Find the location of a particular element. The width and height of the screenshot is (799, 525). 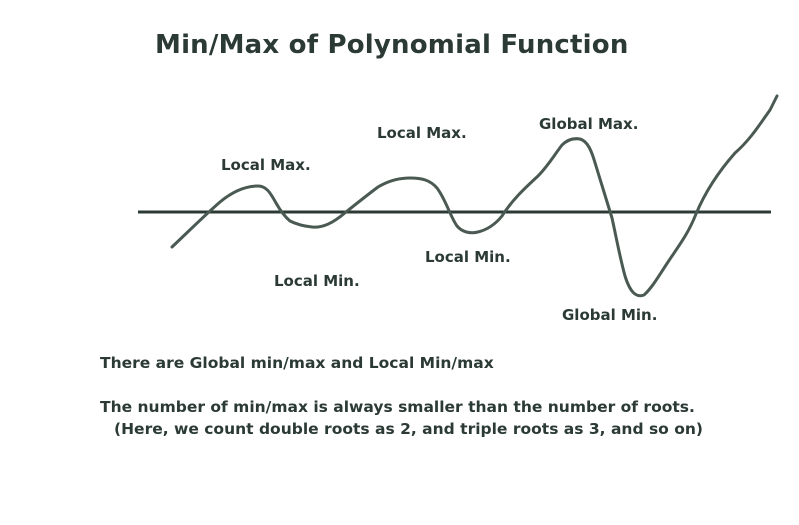

local-max-label-1: Local Max. is located at coordinates (266, 165).